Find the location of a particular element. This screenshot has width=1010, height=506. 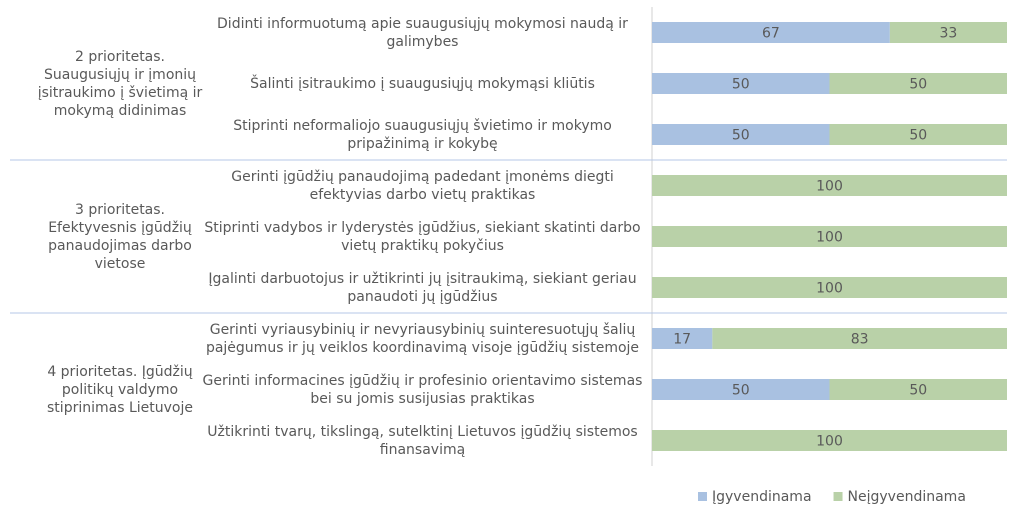

legend-label: Neįgyvendinama is located at coordinates (907, 497).